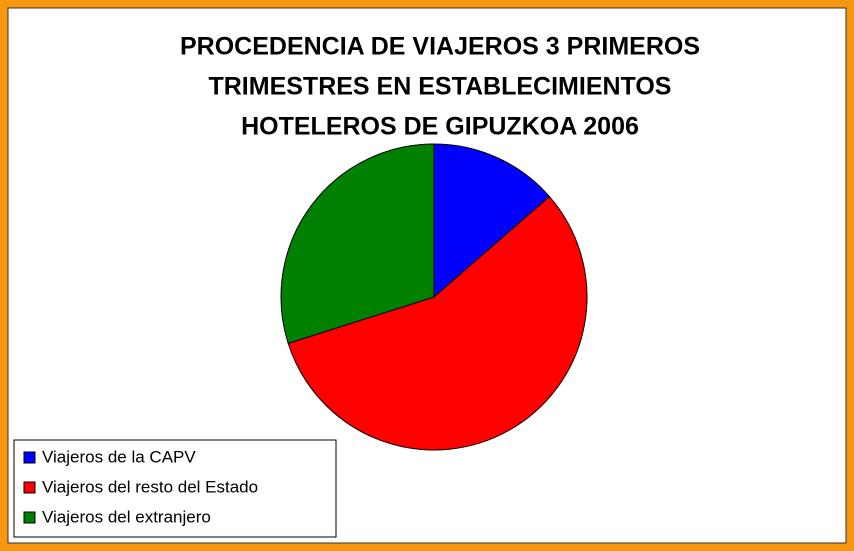 Image resolution: width=854 pixels, height=551 pixels. Describe the element at coordinates (440, 47) in the screenshot. I see `chart-title: PROCEDENCIA DE VIAJEROS 3 PRIMEROS` at that location.